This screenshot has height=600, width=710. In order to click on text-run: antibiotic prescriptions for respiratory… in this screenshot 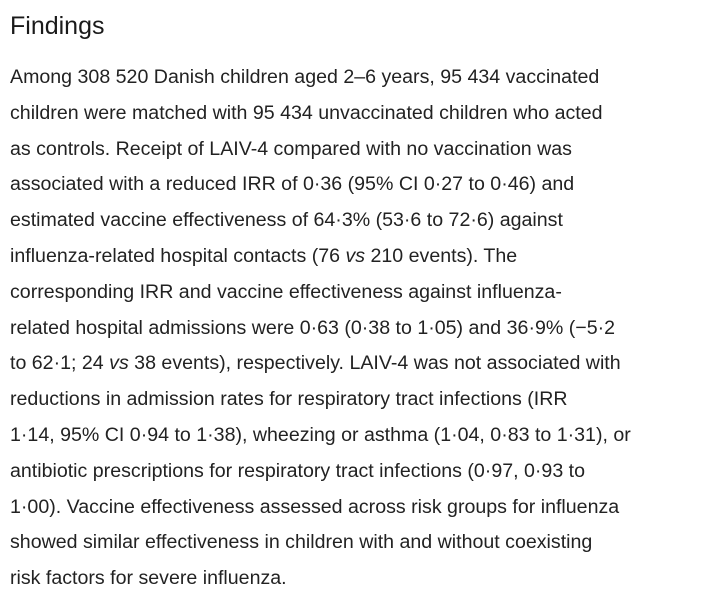, I will do `click(298, 470)`.